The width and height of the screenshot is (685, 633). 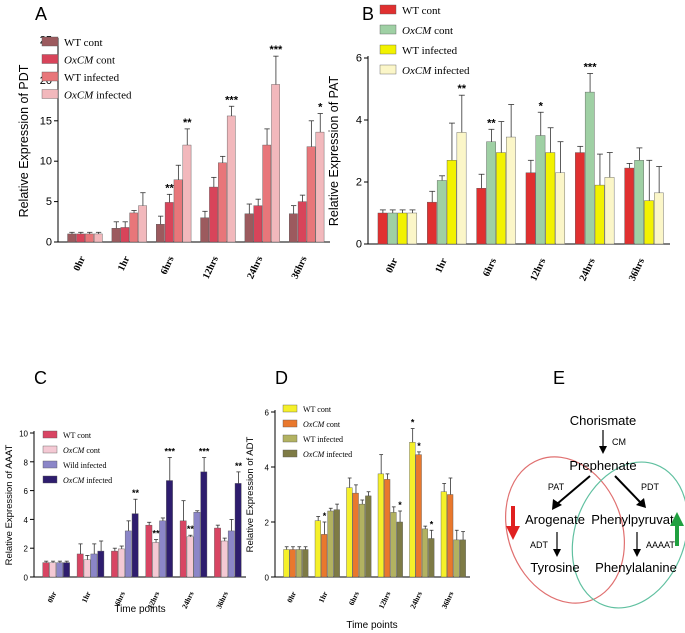 I want to click on x-tick-label: 6hrs, so click(x=354, y=598).